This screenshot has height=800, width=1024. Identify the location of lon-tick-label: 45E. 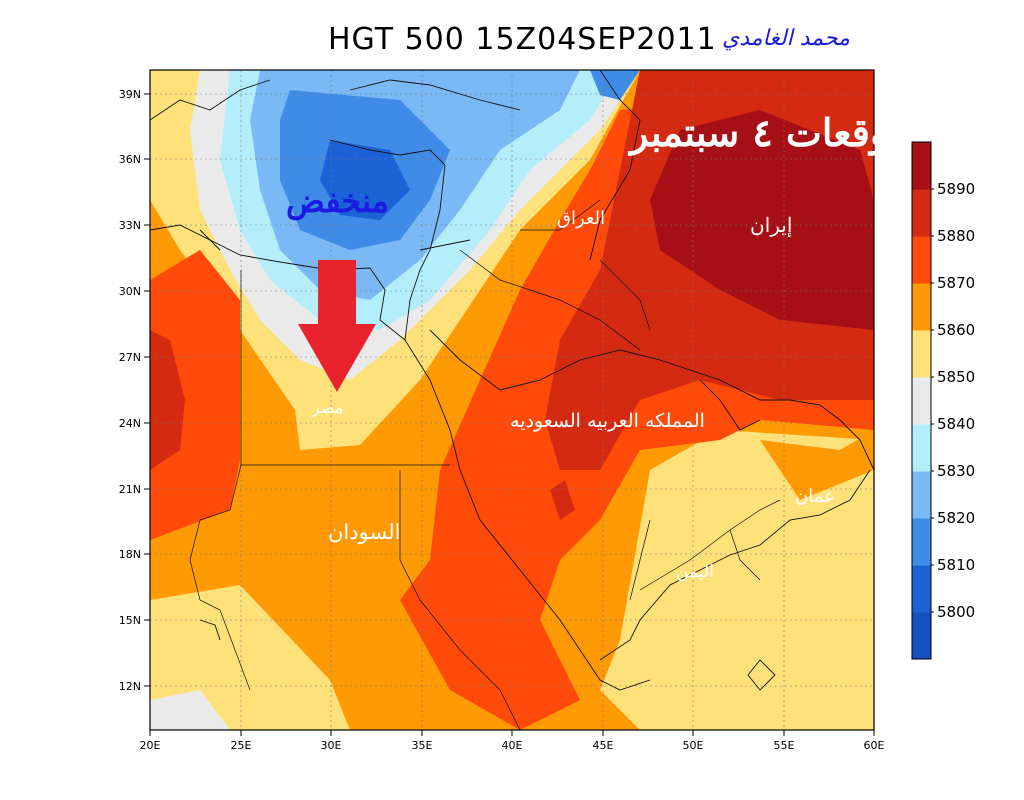
(603, 745).